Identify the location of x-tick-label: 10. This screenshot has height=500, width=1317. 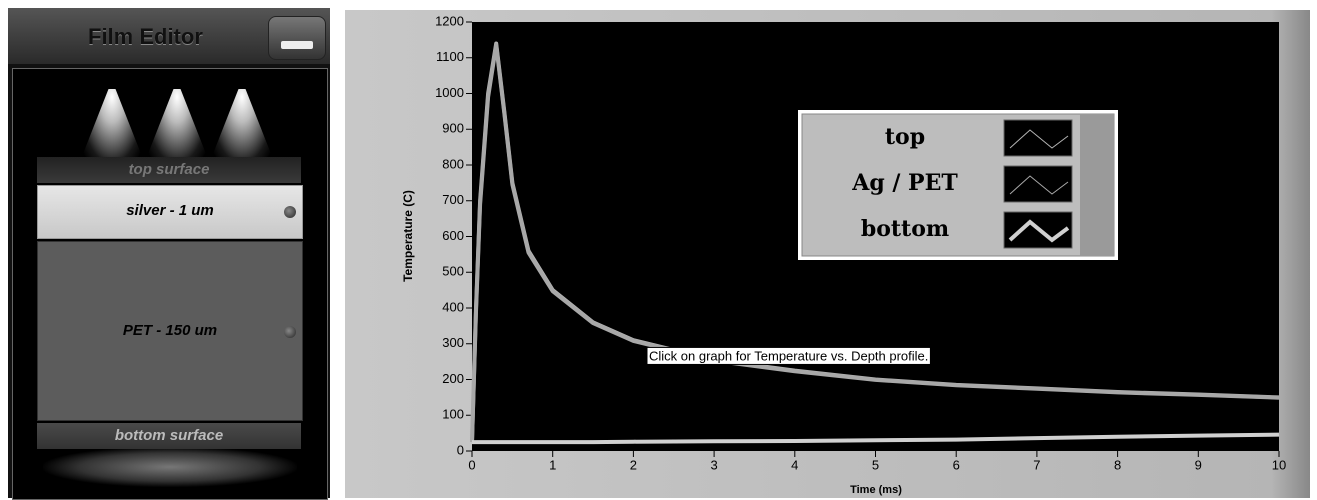
(1279, 464).